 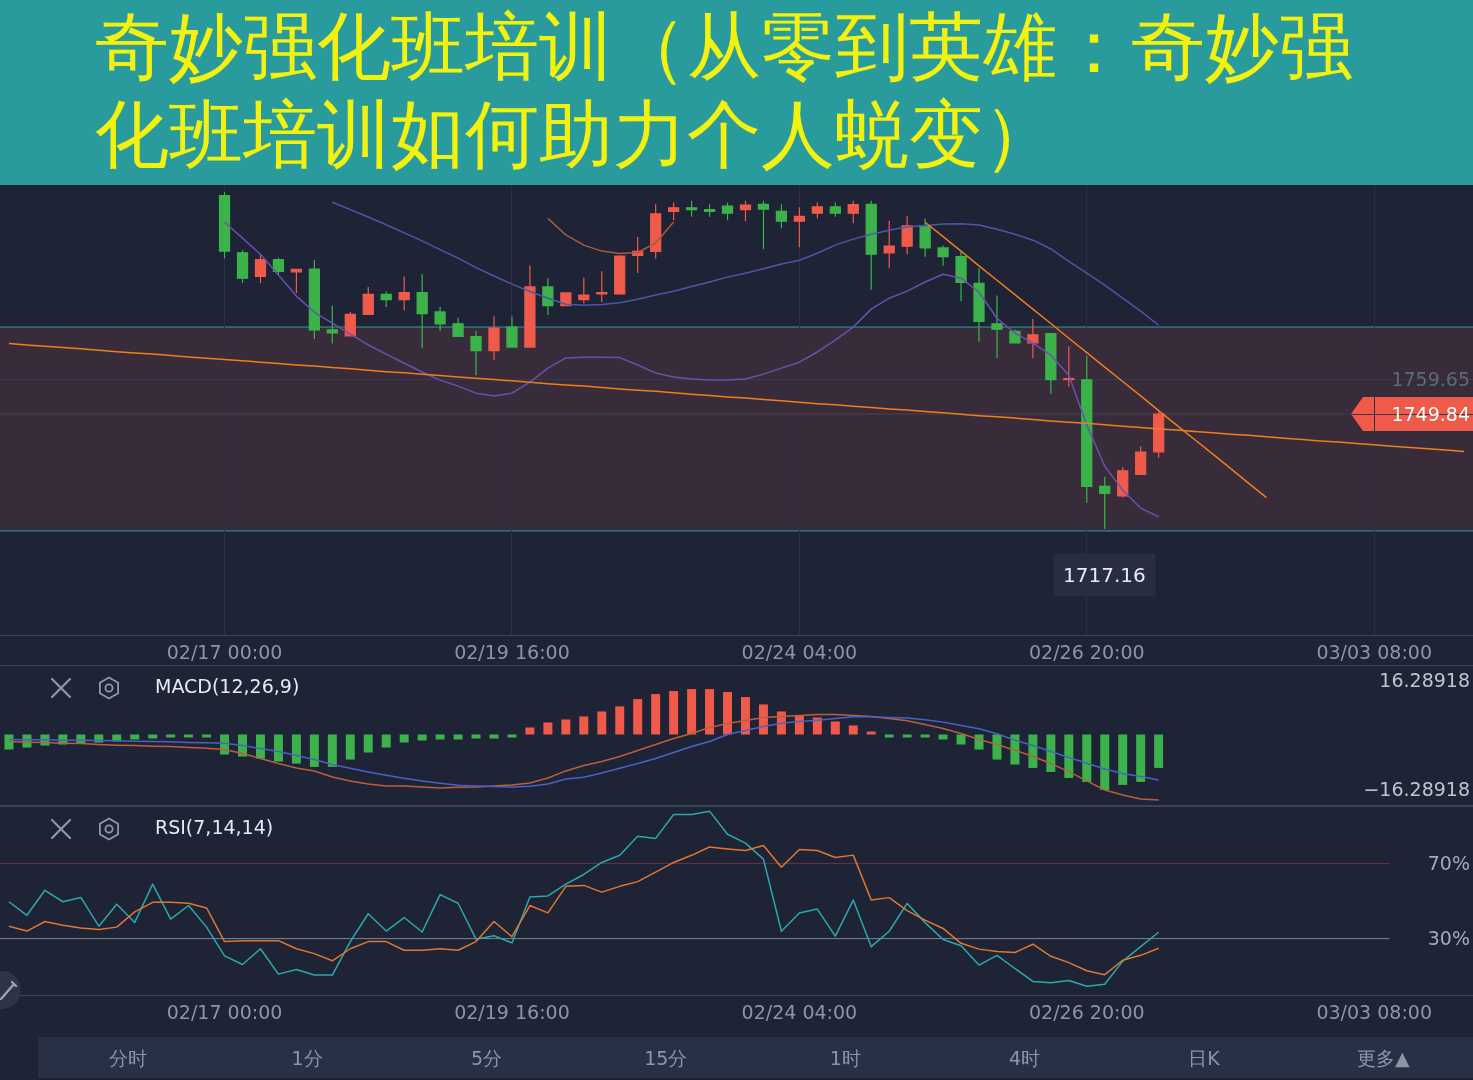 I want to click on y-tick-label: 30%, so click(x=1448, y=938).